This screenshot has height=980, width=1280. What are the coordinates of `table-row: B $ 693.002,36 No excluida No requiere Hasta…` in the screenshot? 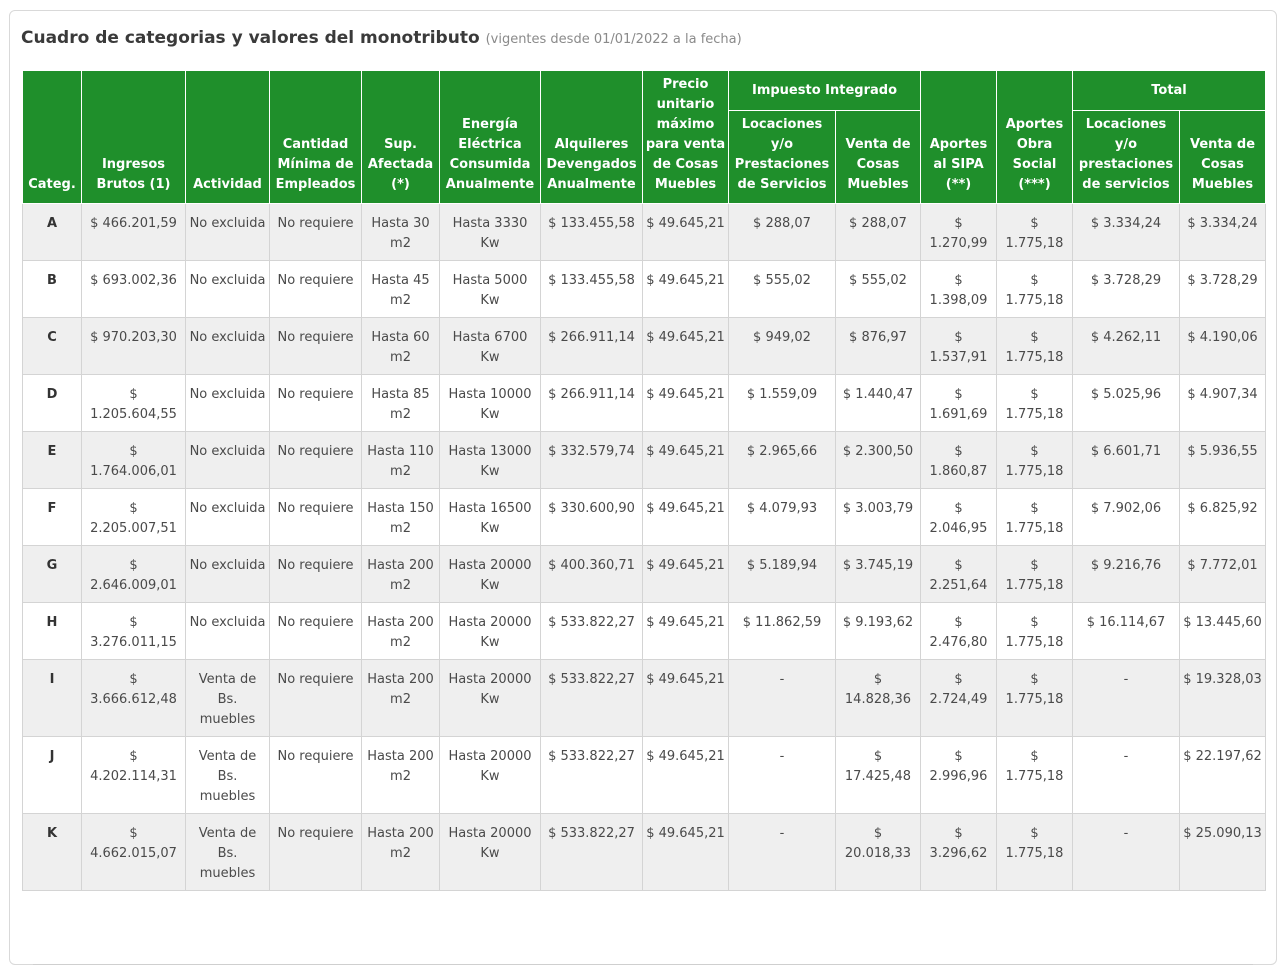 It's located at (644, 289).